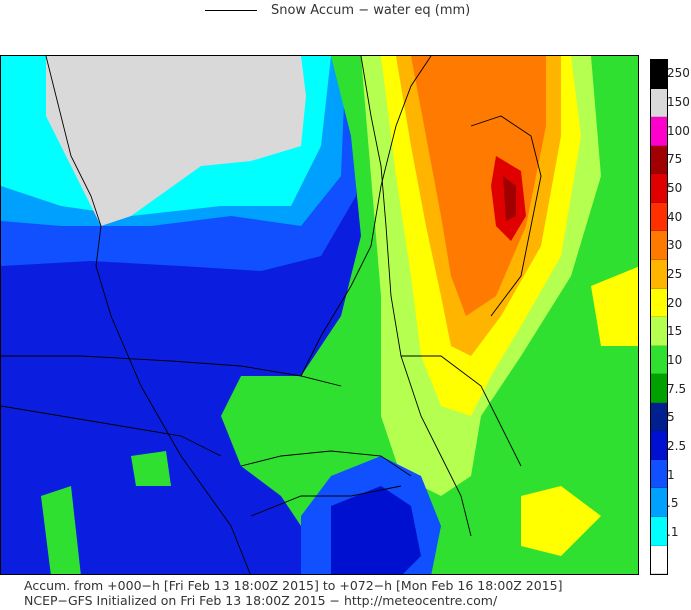 The width and height of the screenshot is (691, 610). What do you see at coordinates (371, 10) in the screenshot?
I see `legend-title: Snow Accum − water eq (mm)` at bounding box center [371, 10].